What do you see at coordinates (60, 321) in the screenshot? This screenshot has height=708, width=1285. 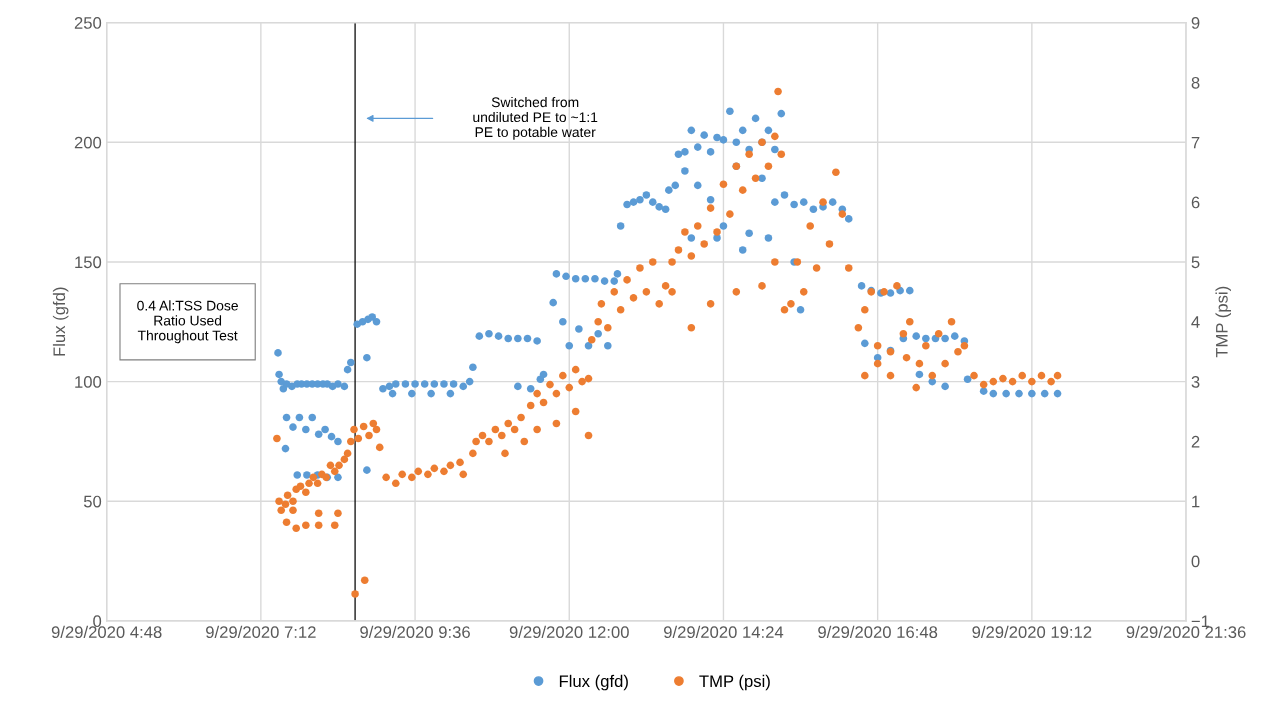 I see `y-axis-title: Flux (gfd)` at bounding box center [60, 321].